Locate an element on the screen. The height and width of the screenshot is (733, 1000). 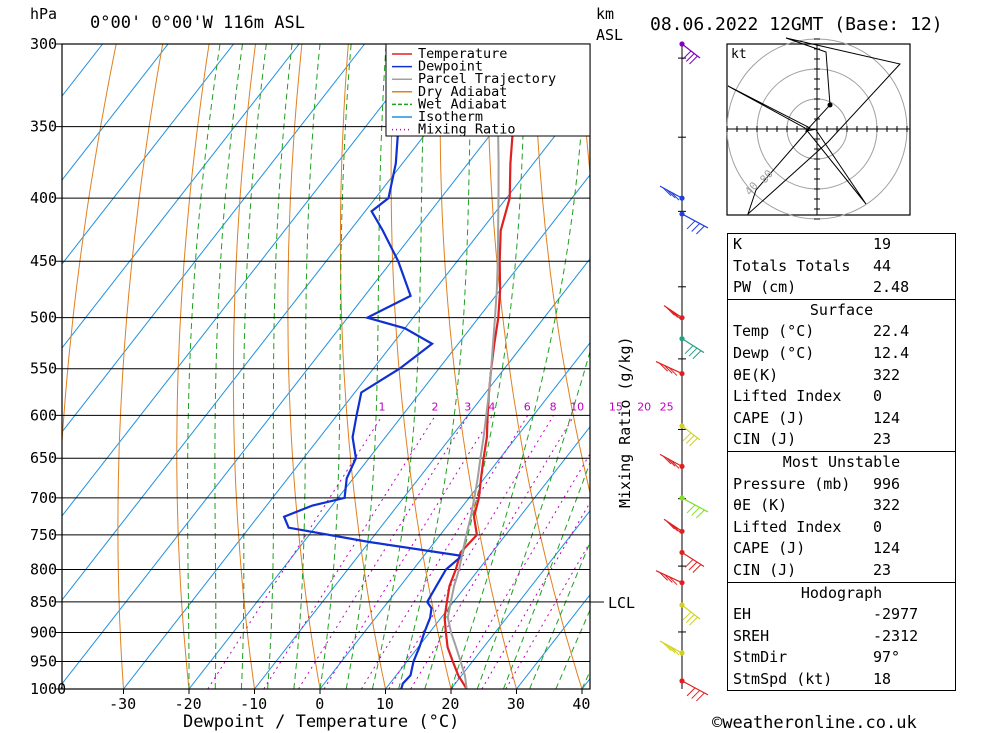
surface-title: Surface is located at coordinates (841, 310).